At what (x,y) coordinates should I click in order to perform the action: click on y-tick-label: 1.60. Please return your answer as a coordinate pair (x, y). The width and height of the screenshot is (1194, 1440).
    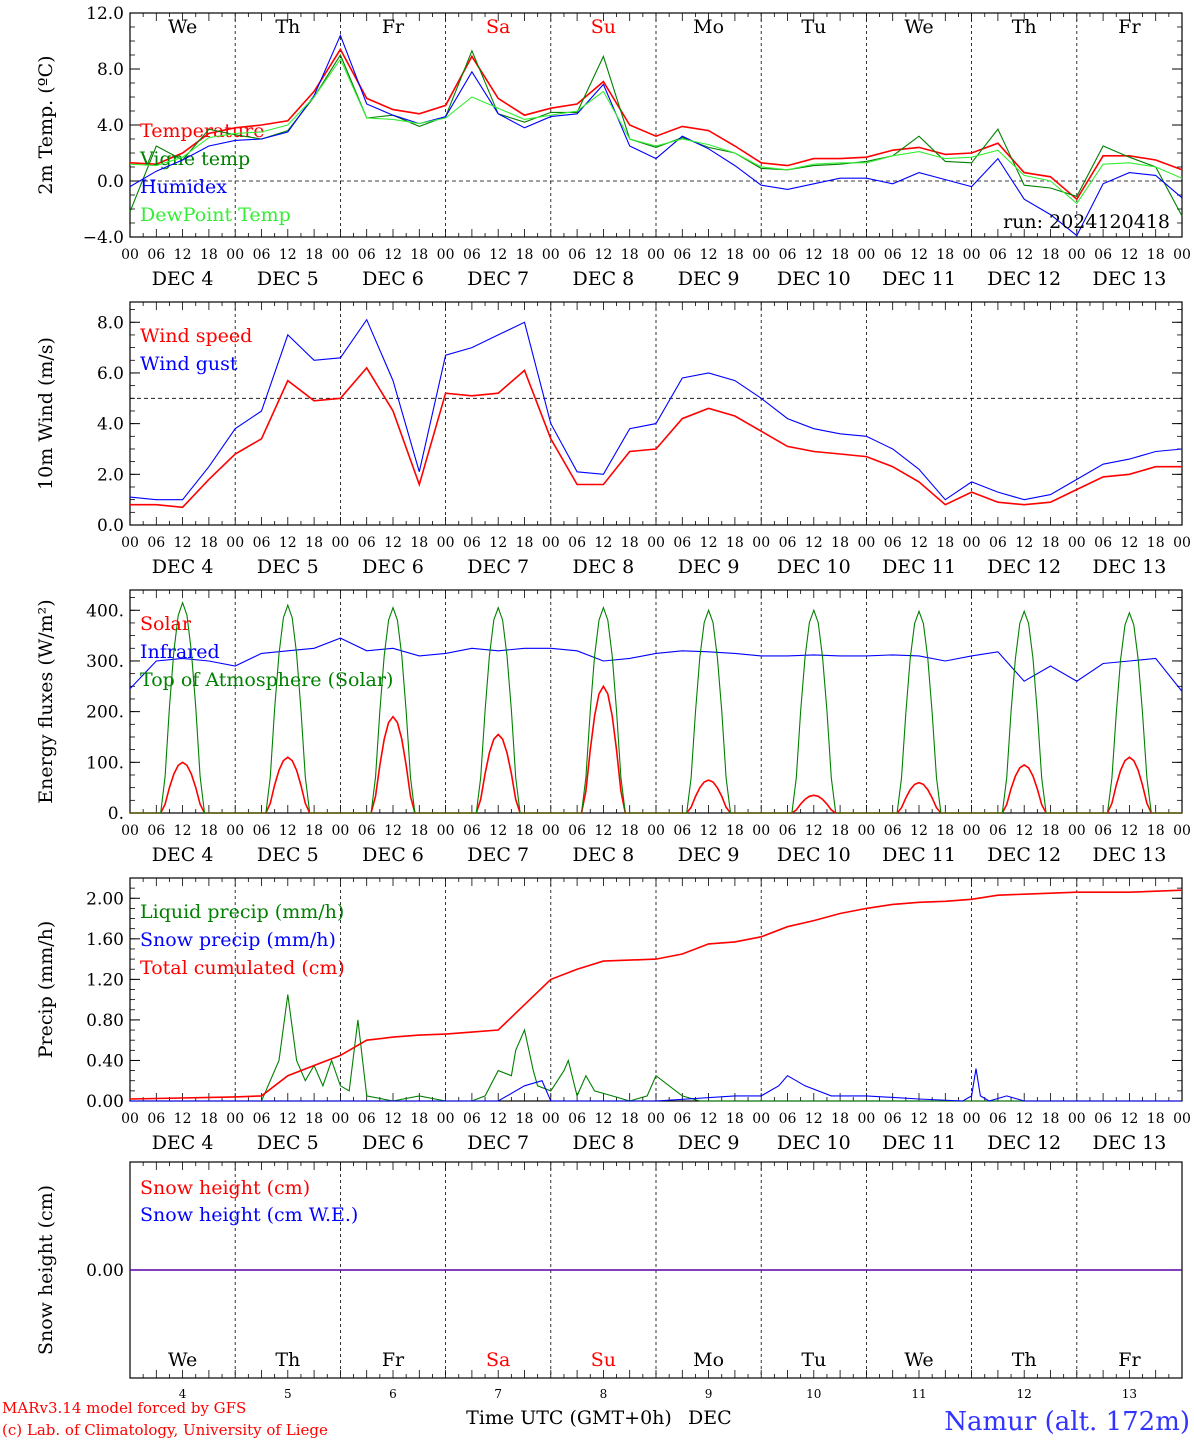
    Looking at the image, I should click on (105, 940).